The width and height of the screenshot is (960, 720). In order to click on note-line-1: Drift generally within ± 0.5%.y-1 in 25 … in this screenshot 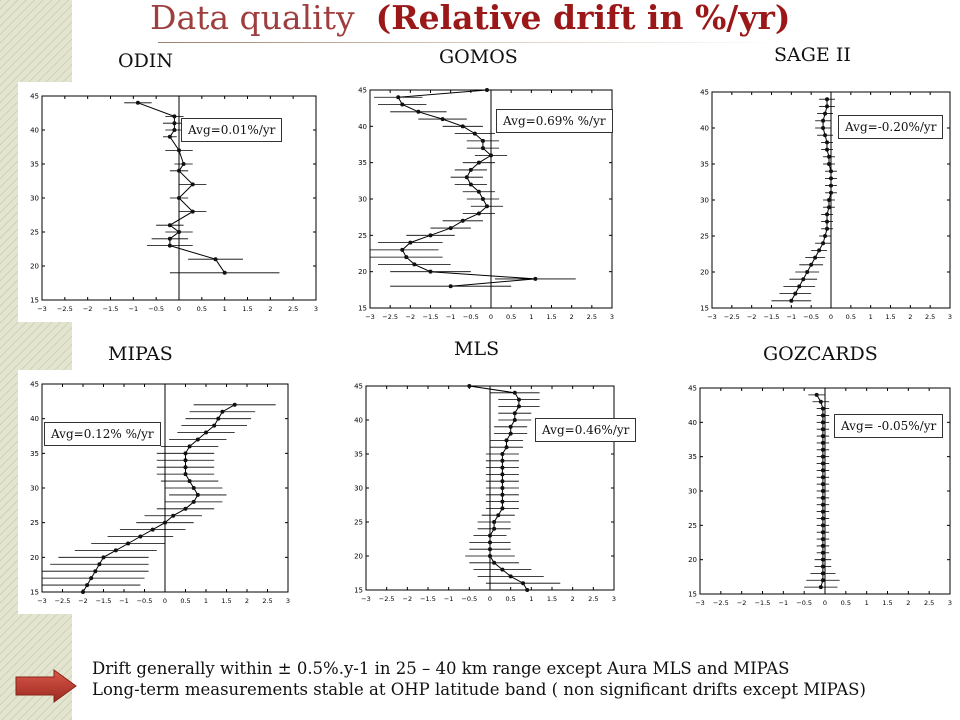, I will do `click(441, 668)`.